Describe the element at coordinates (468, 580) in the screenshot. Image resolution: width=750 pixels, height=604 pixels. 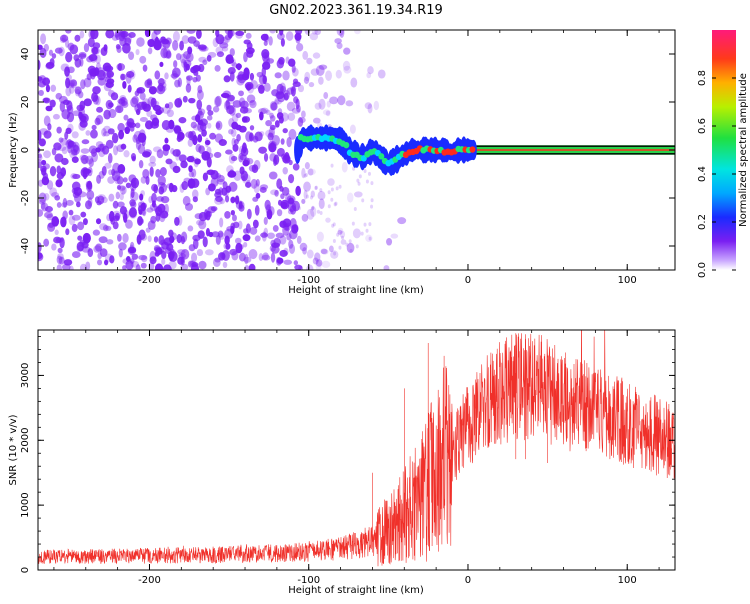
I see `snr-xtick-label: 0` at that location.